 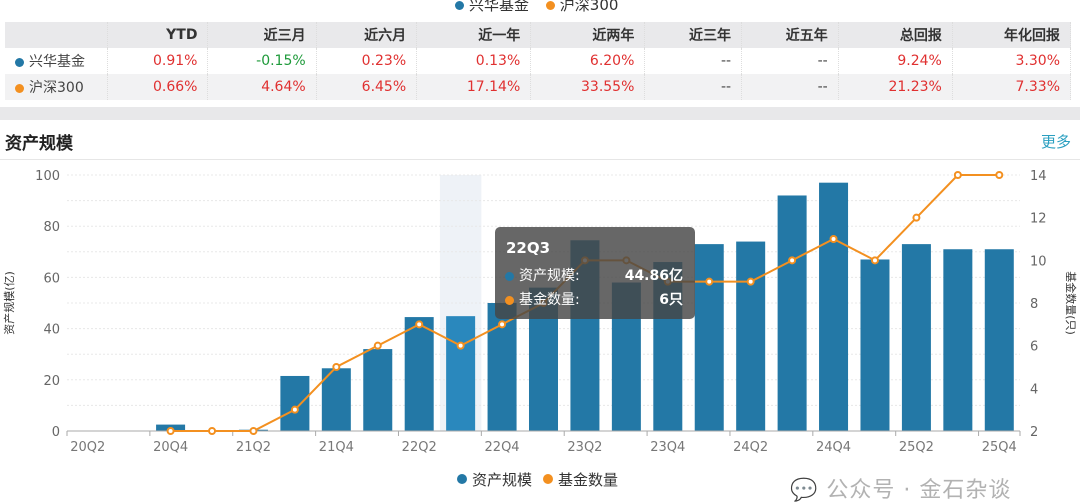 What do you see at coordinates (1034, 389) in the screenshot?
I see `y-tick-right: 4` at bounding box center [1034, 389].